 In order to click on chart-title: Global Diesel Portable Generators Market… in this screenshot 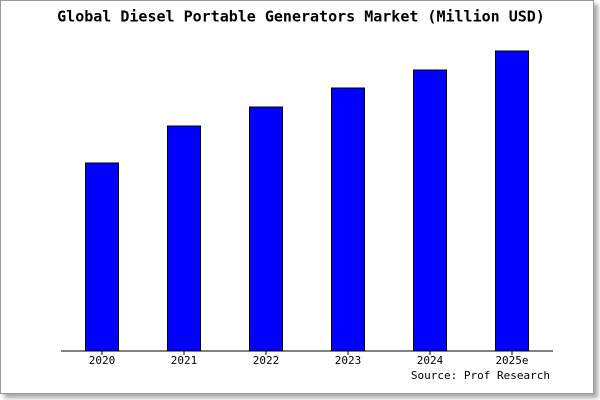, I will do `click(301, 17)`.